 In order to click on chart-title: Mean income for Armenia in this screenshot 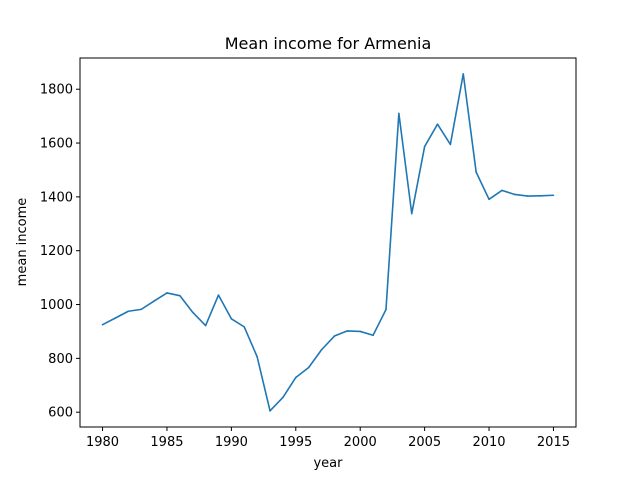, I will do `click(328, 43)`.